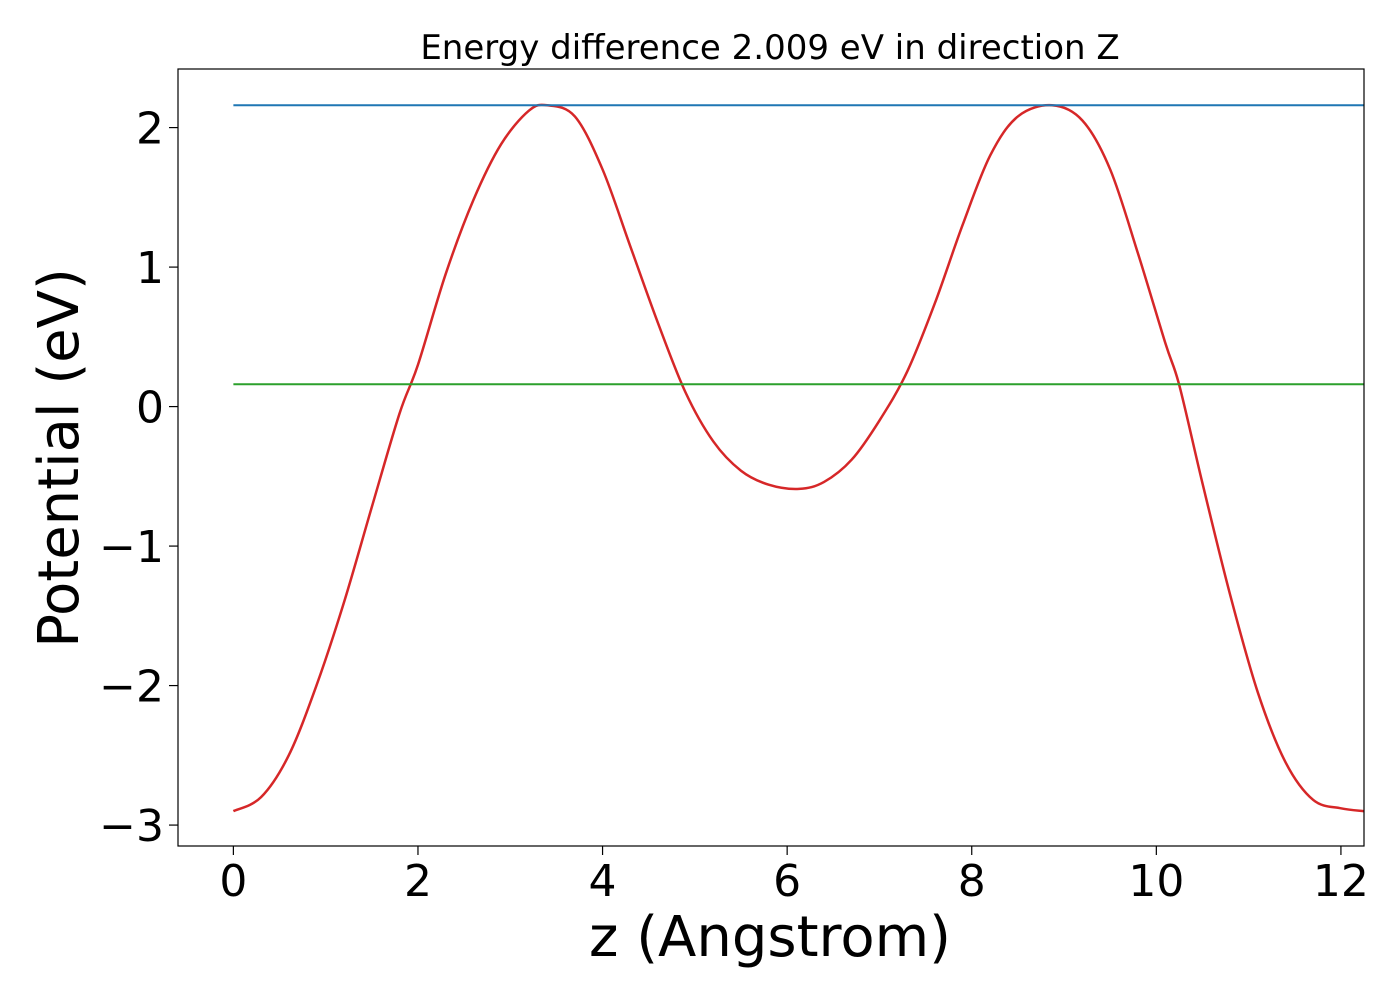 Image resolution: width=1400 pixels, height=1000 pixels. Describe the element at coordinates (131, 687) in the screenshot. I see `y-tick-label: −2` at that location.